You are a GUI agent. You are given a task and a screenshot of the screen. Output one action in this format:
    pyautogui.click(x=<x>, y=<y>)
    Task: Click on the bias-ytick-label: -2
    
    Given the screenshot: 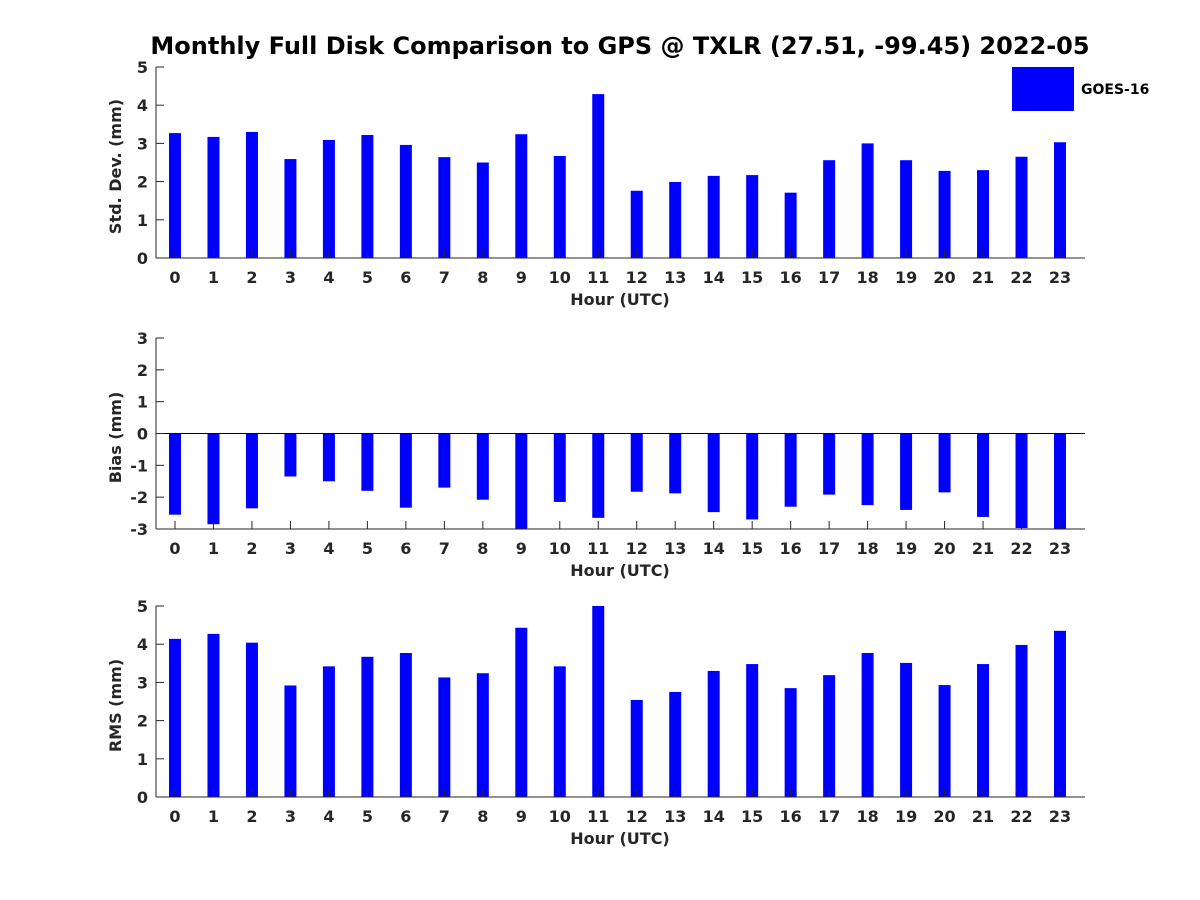 What is the action you would take?
    pyautogui.click(x=139, y=497)
    